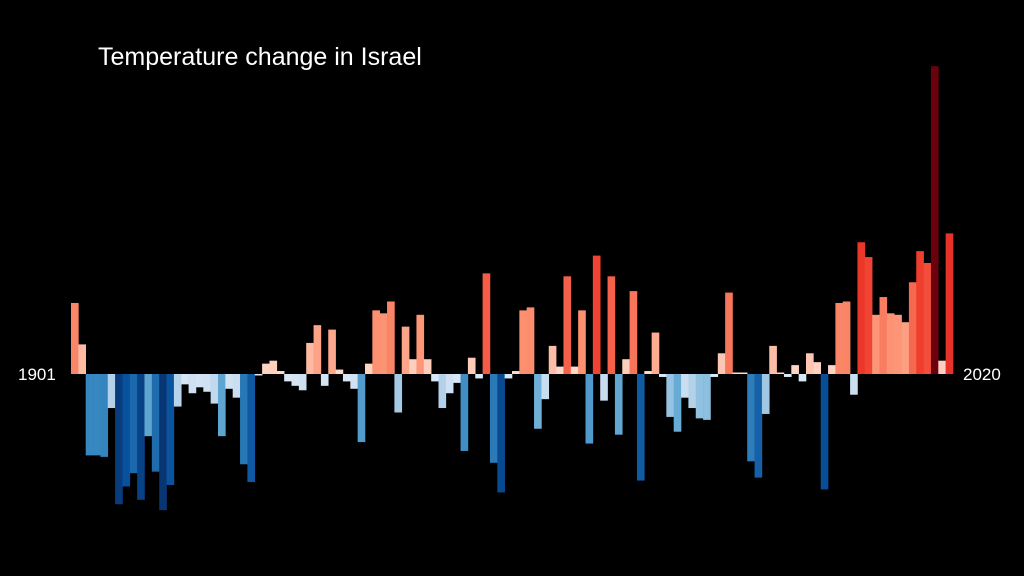 This screenshot has height=576, width=1024. Describe the element at coordinates (640, 427) in the screenshot. I see `bar-1978` at that location.